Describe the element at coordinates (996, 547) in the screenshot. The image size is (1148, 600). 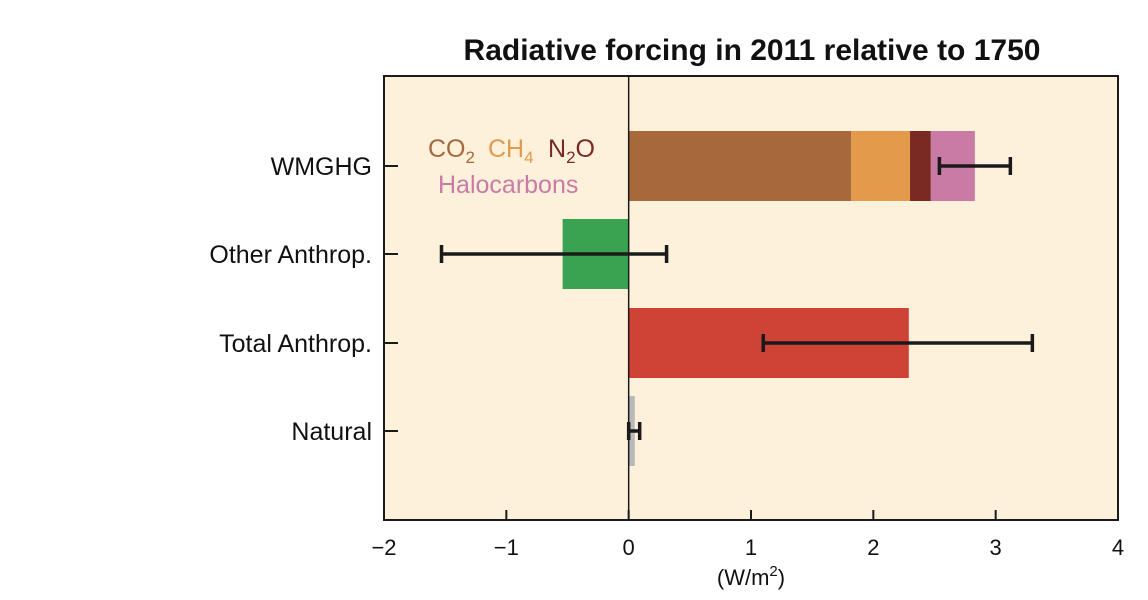
I see `x-tick-label: 3` at that location.